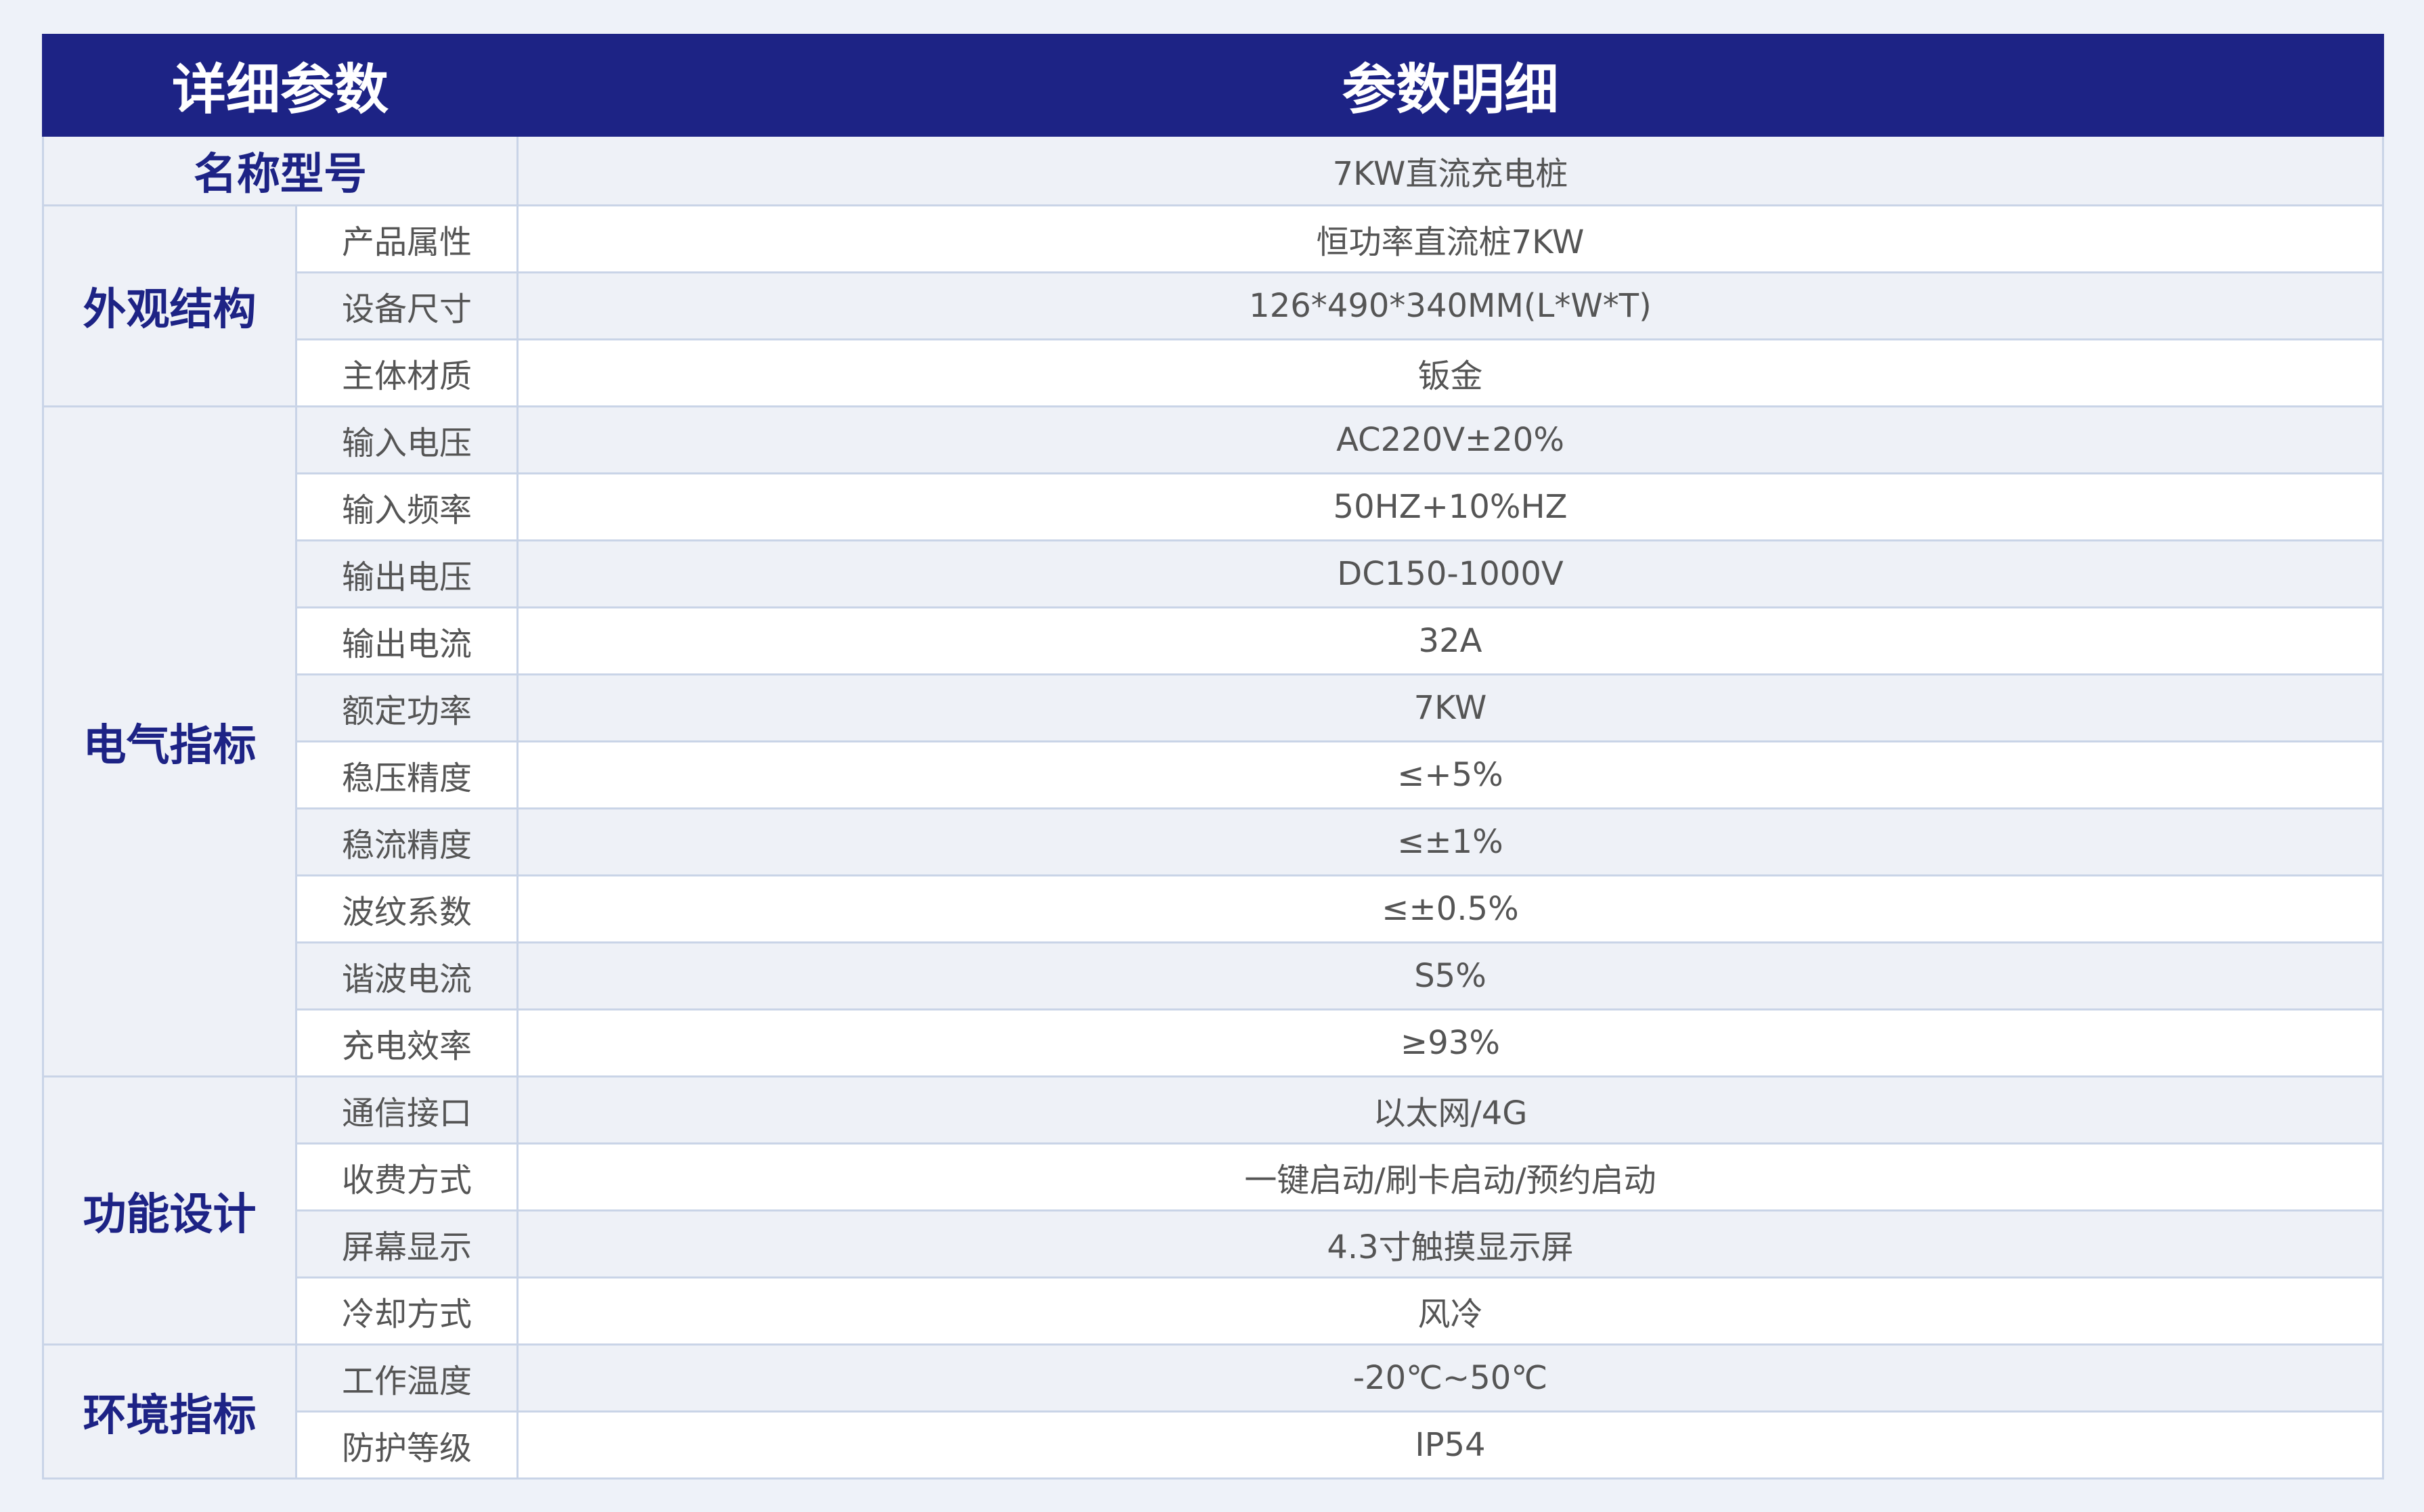 The width and height of the screenshot is (2424, 1512). I want to click on spec-value: -20℃~50℃, so click(1450, 1378).